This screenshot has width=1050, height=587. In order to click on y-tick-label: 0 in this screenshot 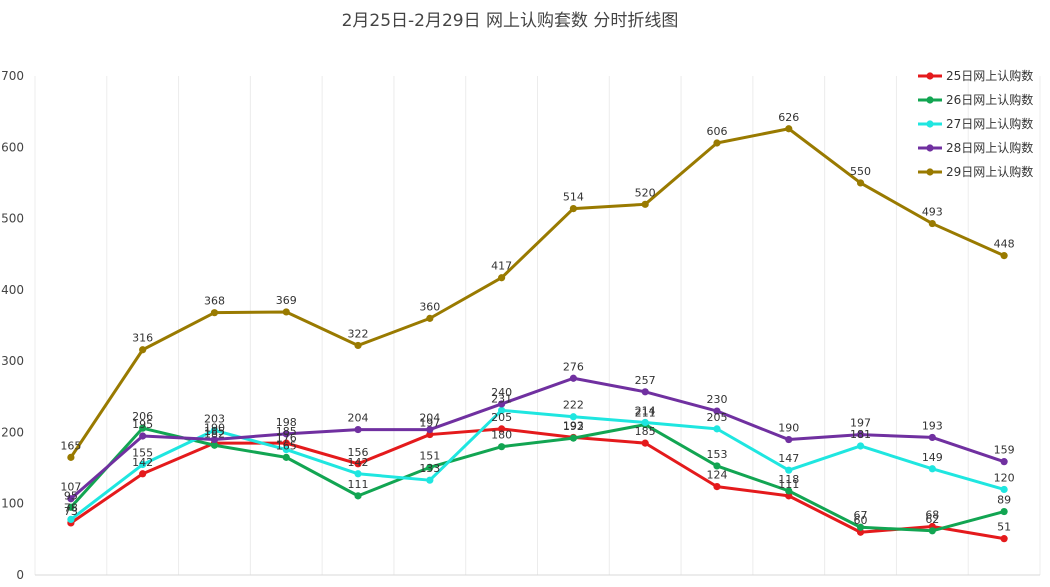, I will do `click(20, 575)`.